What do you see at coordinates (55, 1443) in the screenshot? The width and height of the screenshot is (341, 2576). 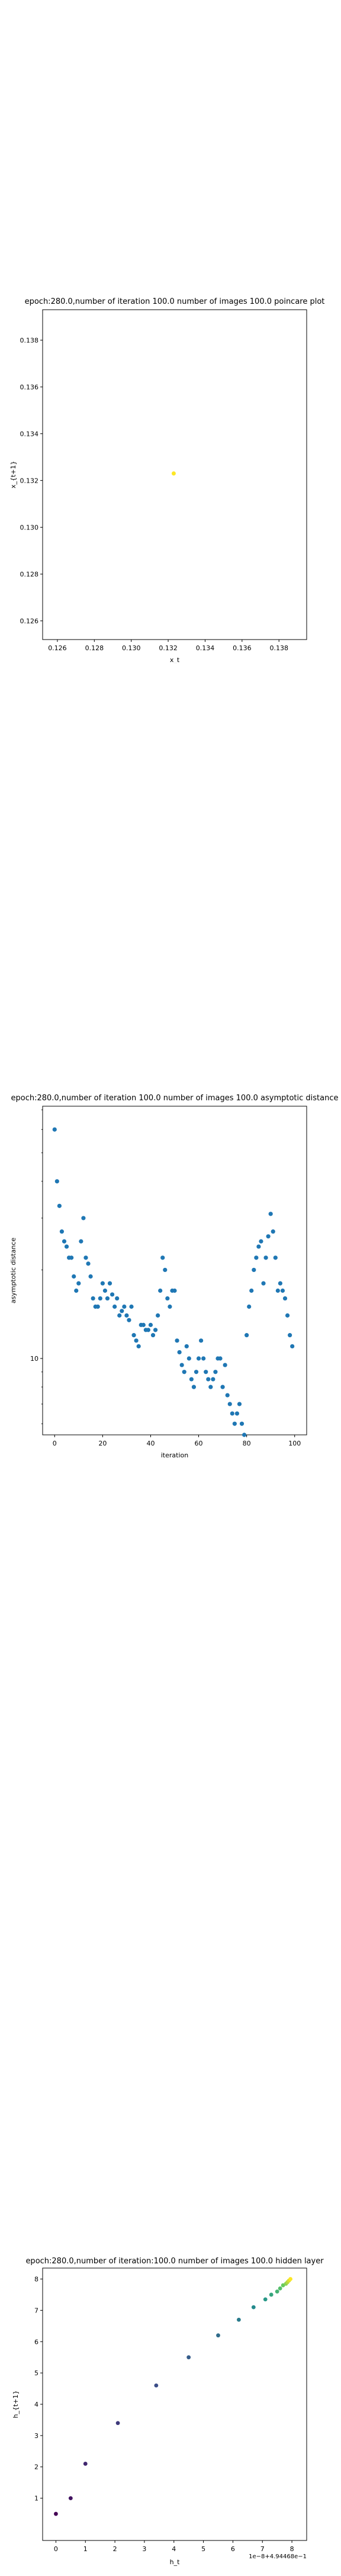 I see `x-tick-label: 0` at bounding box center [55, 1443].